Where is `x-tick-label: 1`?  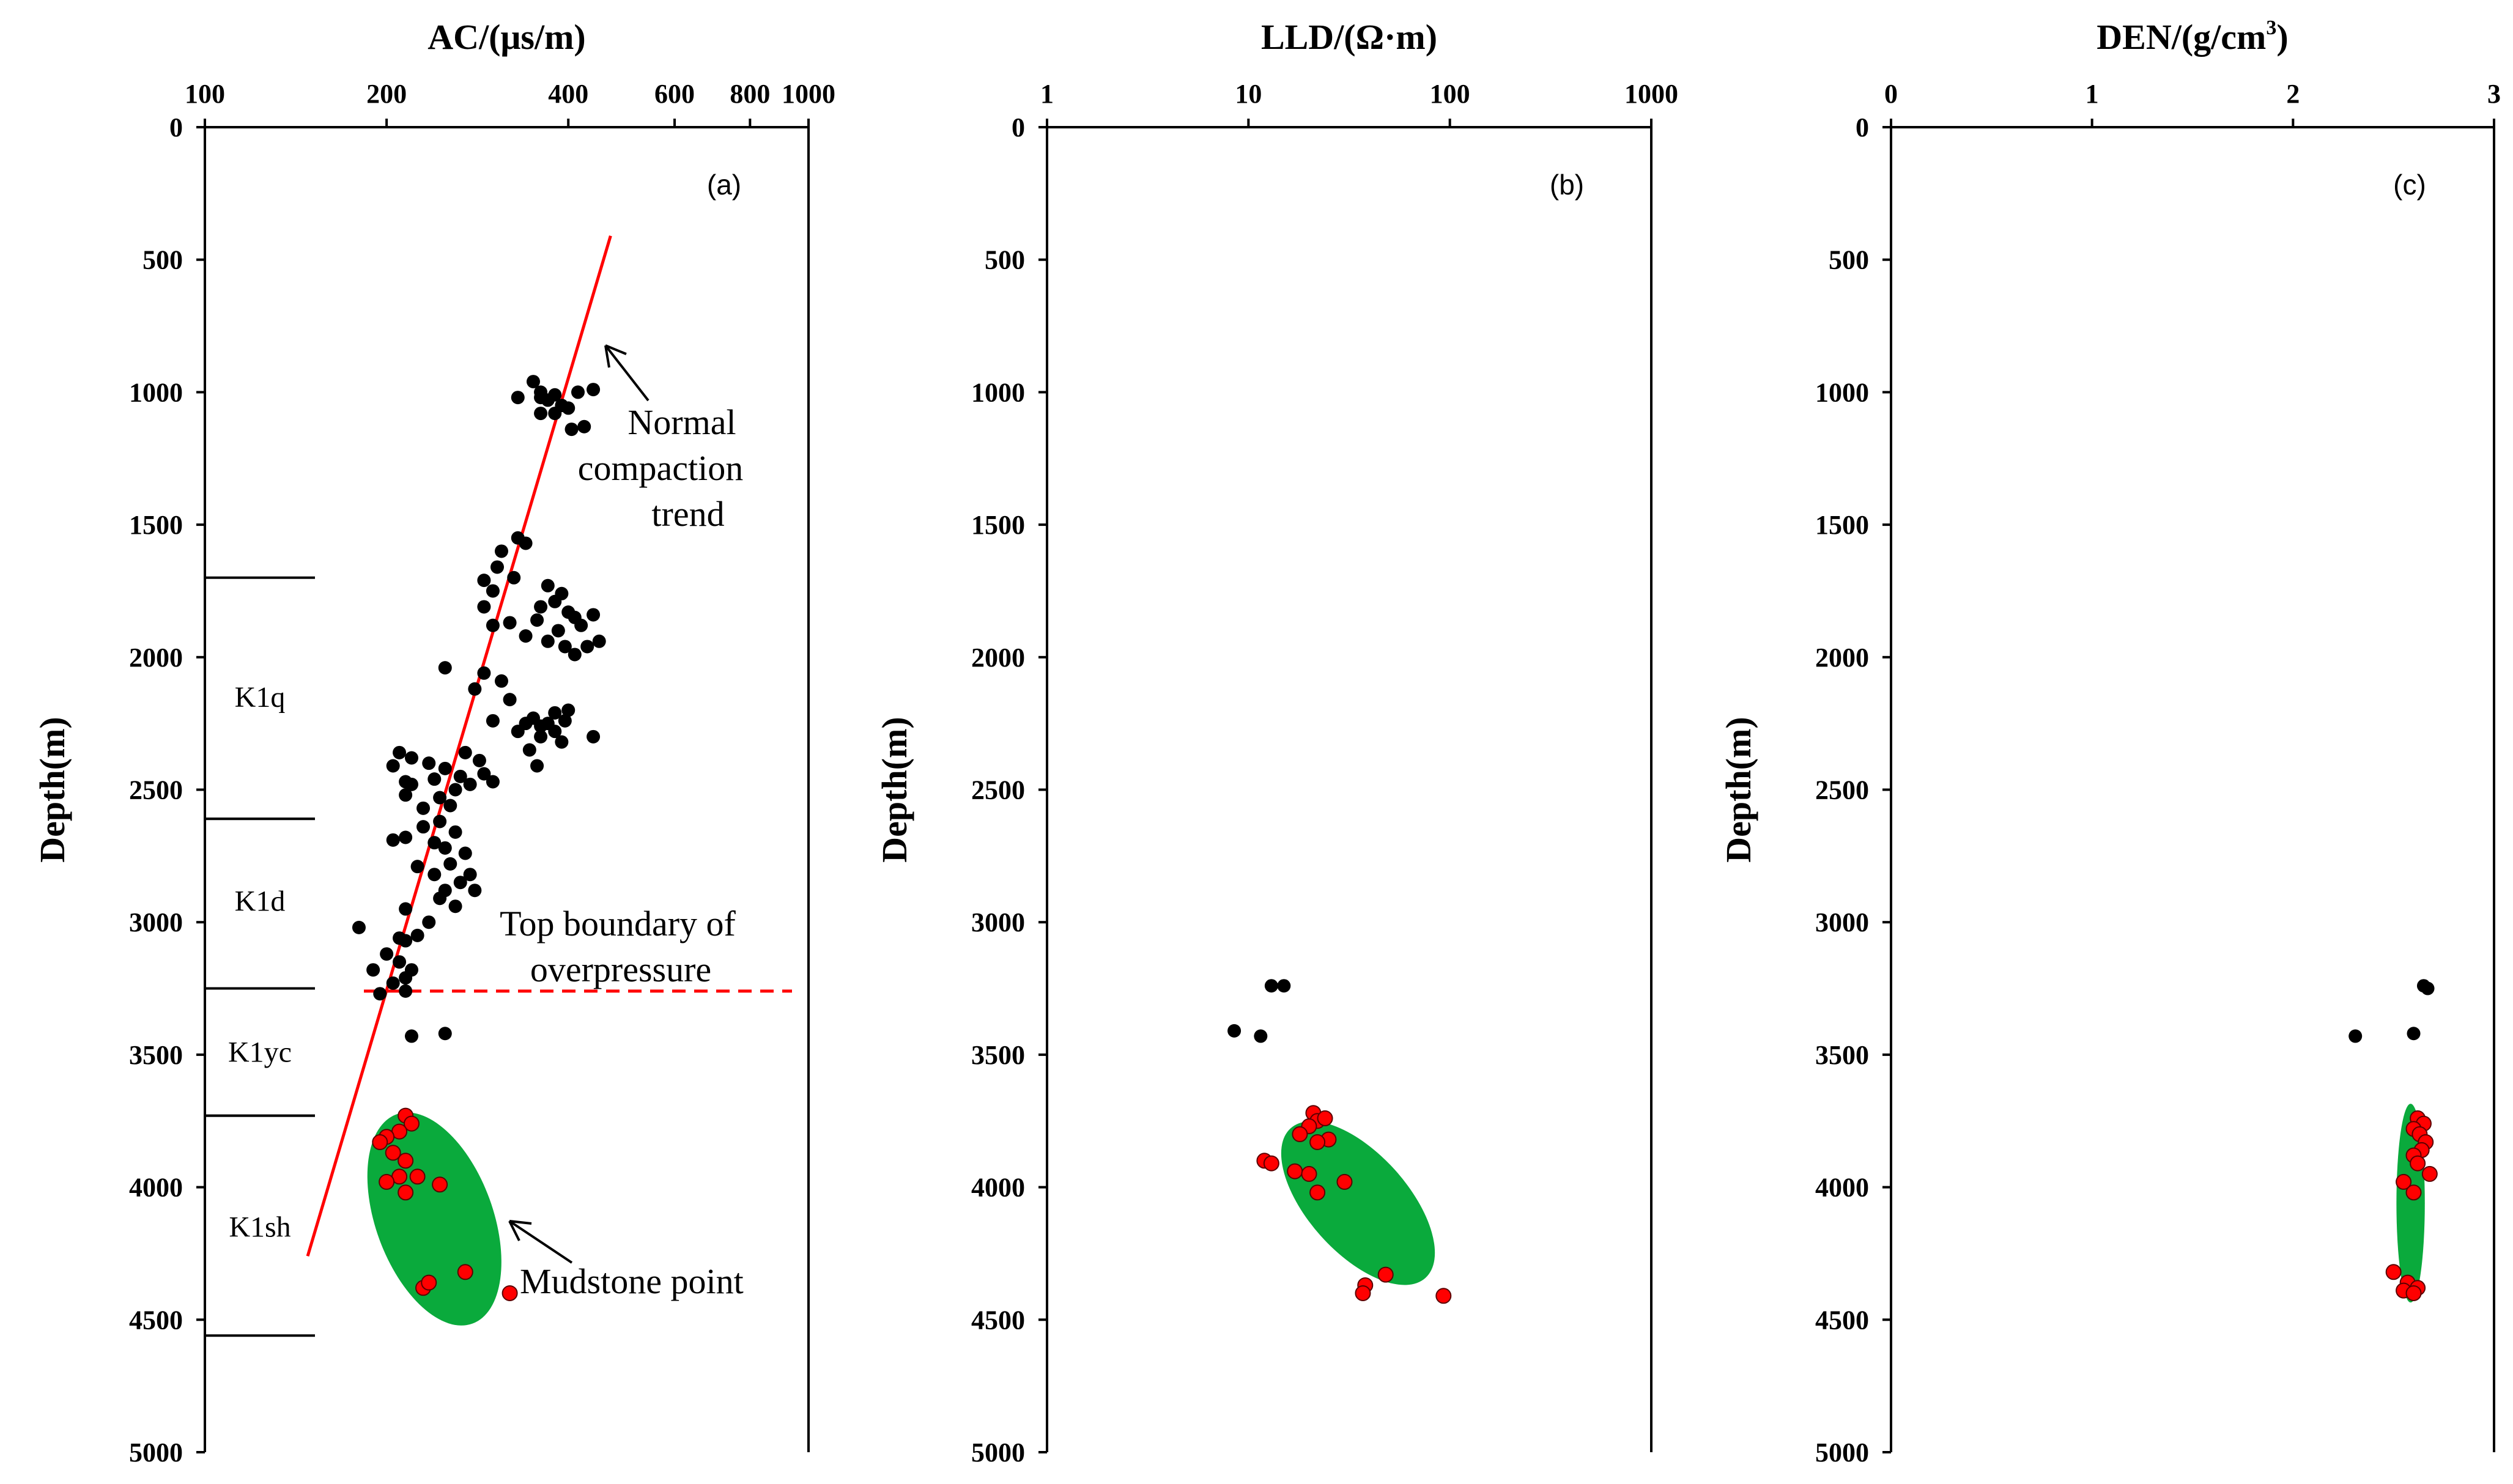 x-tick-label: 1 is located at coordinates (2092, 94).